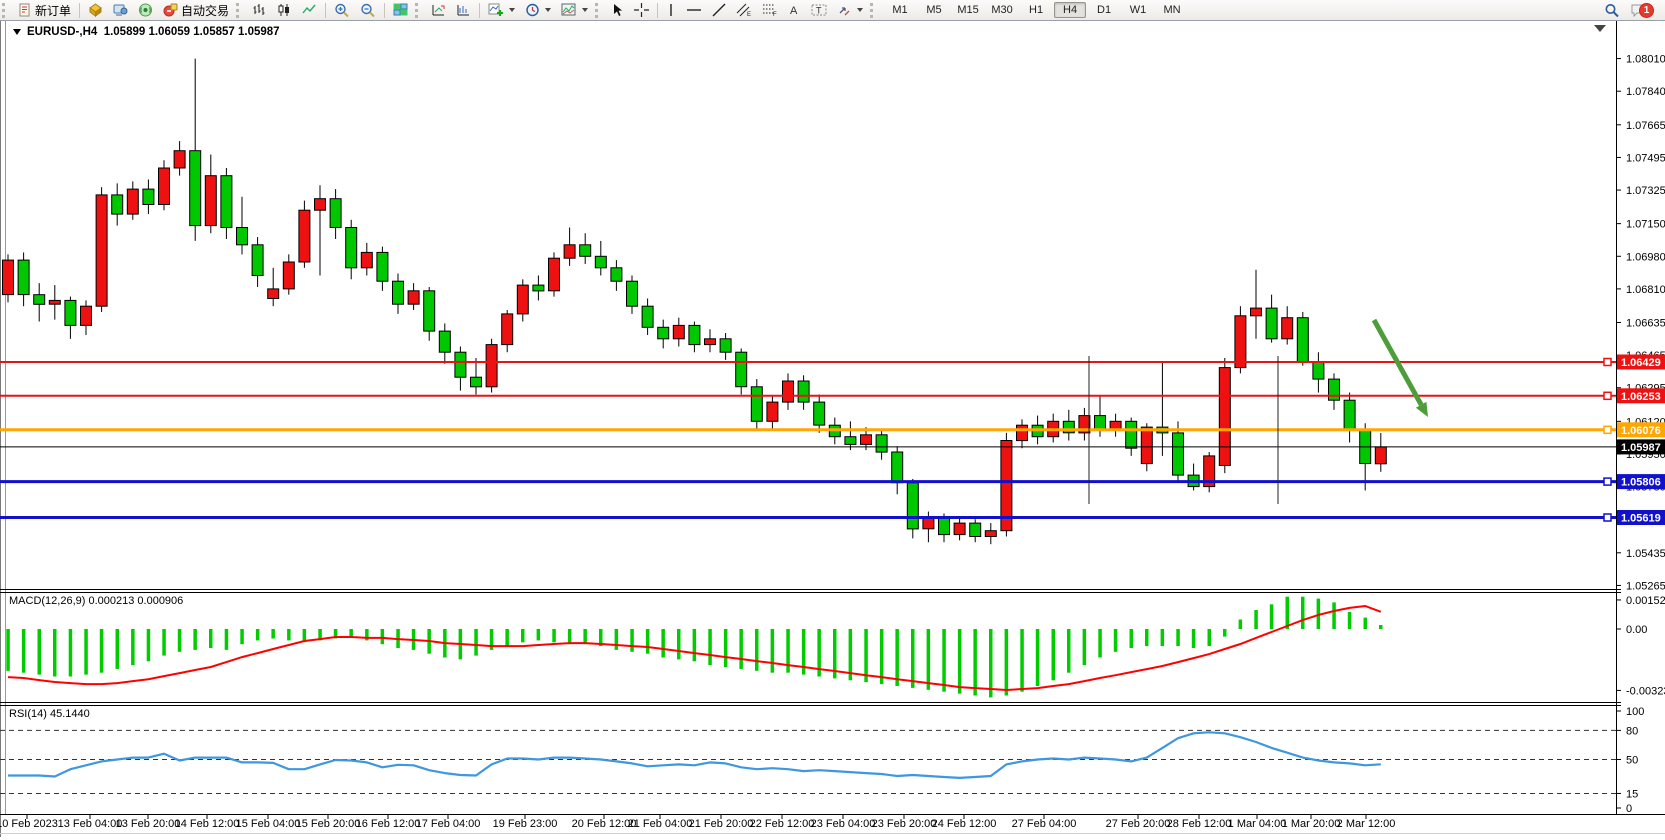  What do you see at coordinates (782, 824) in the screenshot?
I see `svg-text: 22 Feb 12:00` at bounding box center [782, 824].